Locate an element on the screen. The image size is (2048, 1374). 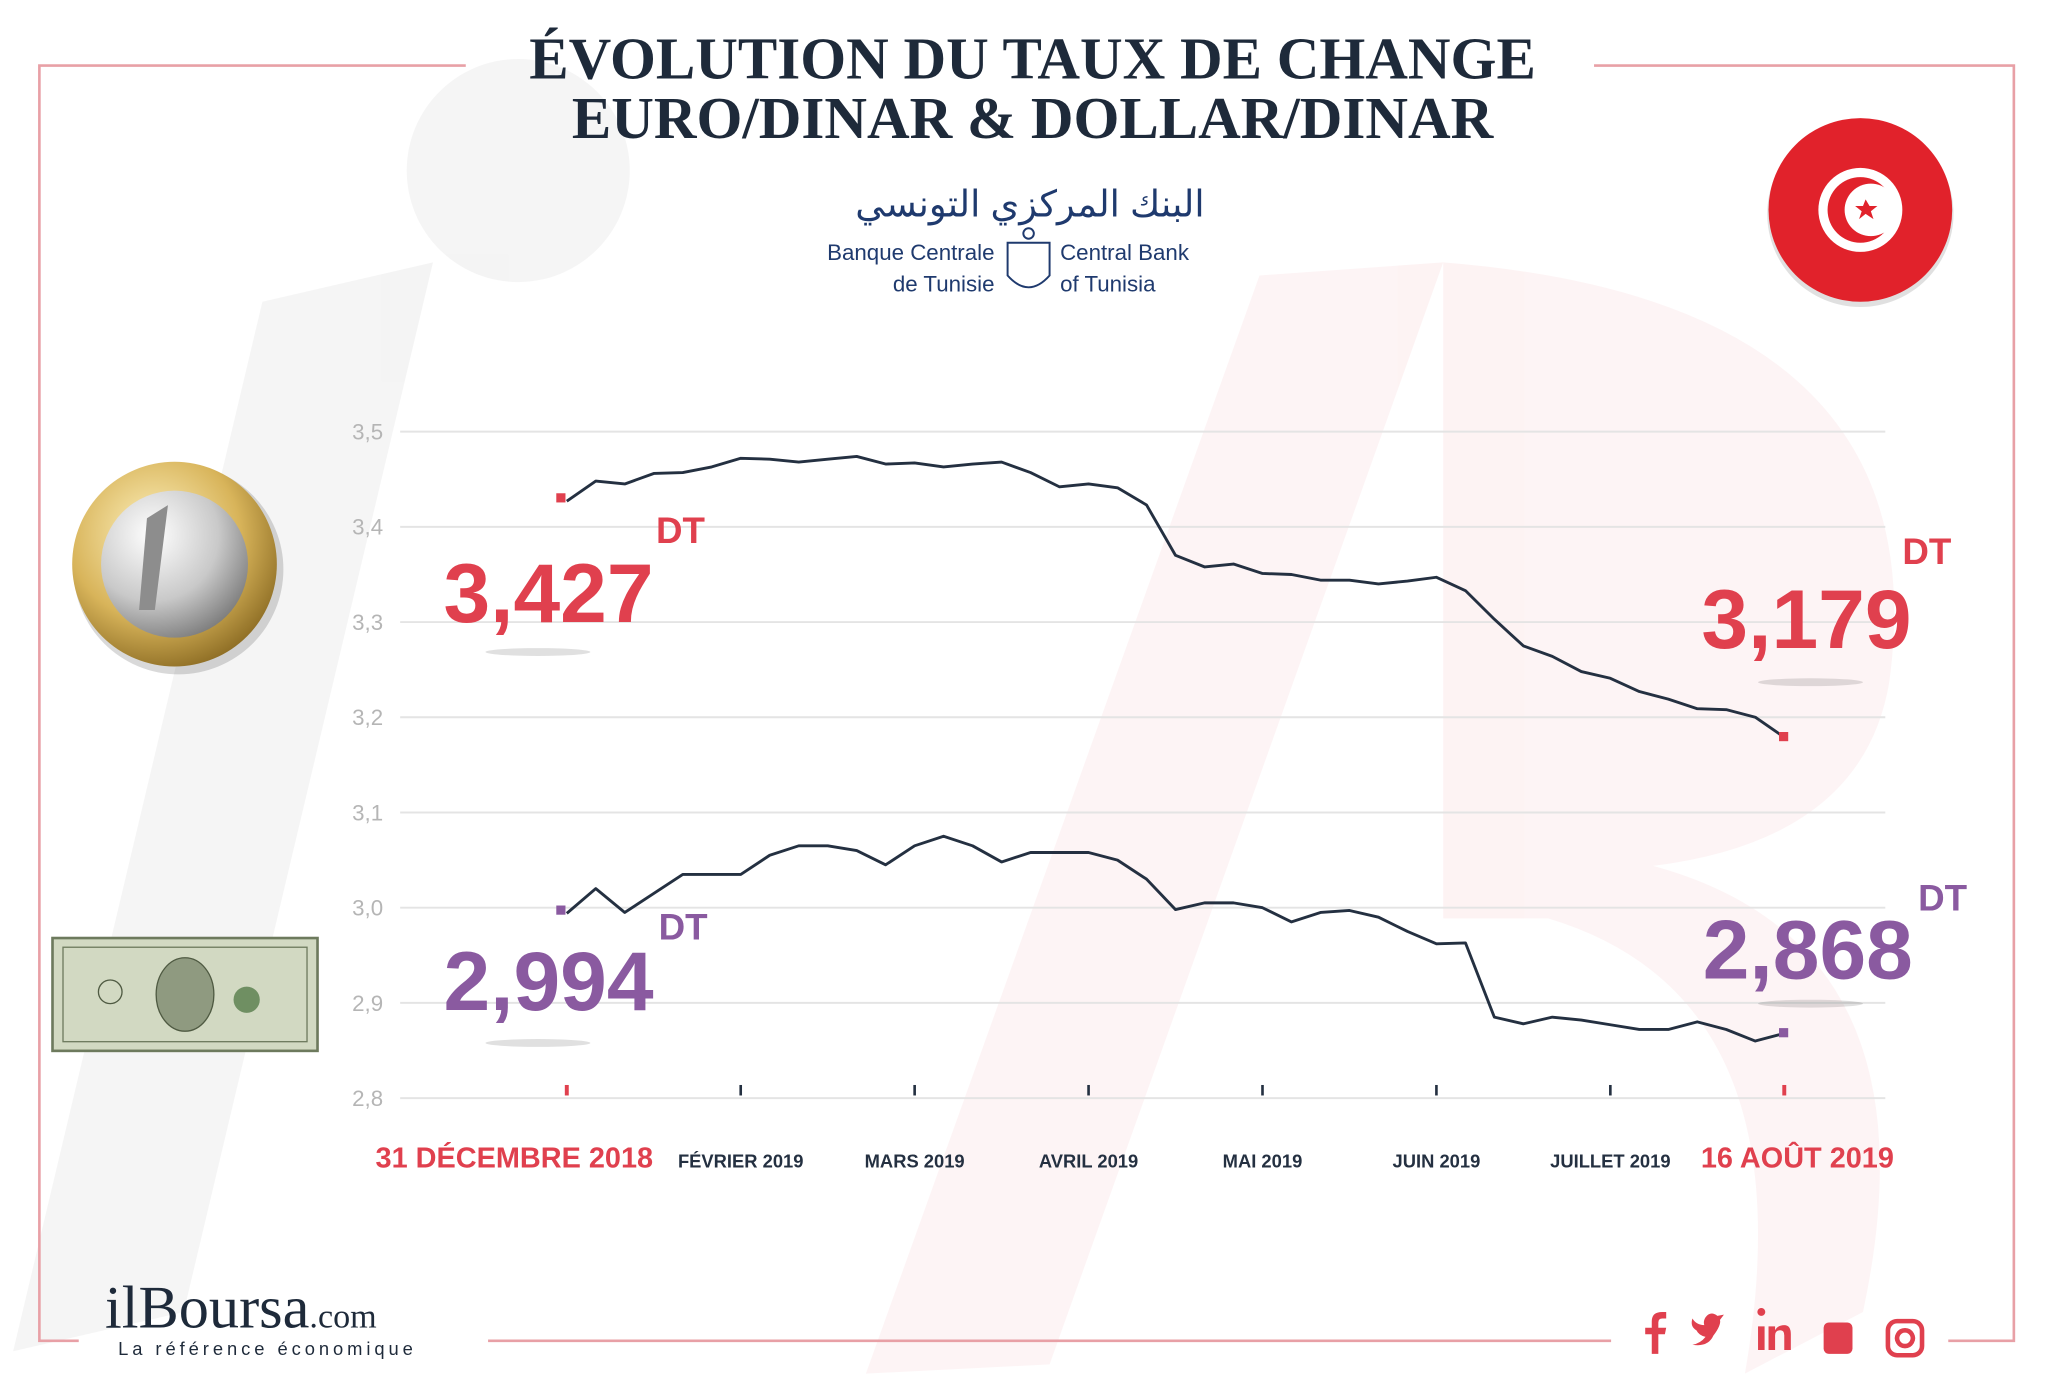
y-tick-label: 3,5 is located at coordinates (367, 432).